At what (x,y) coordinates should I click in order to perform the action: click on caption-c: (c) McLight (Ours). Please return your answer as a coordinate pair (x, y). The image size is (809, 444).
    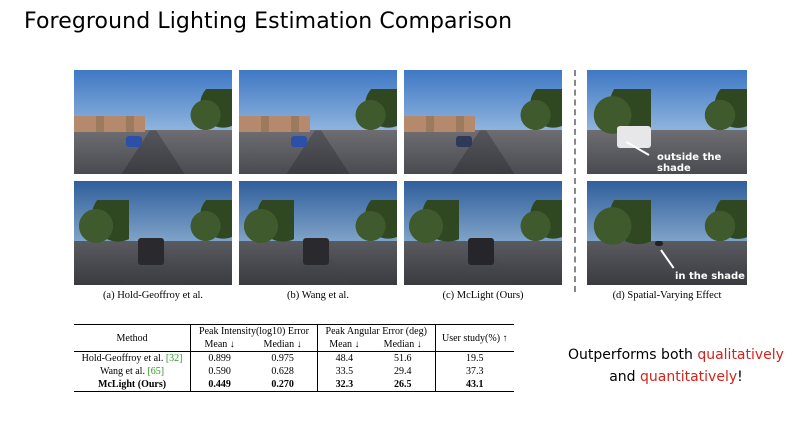
    Looking at the image, I should click on (483, 295).